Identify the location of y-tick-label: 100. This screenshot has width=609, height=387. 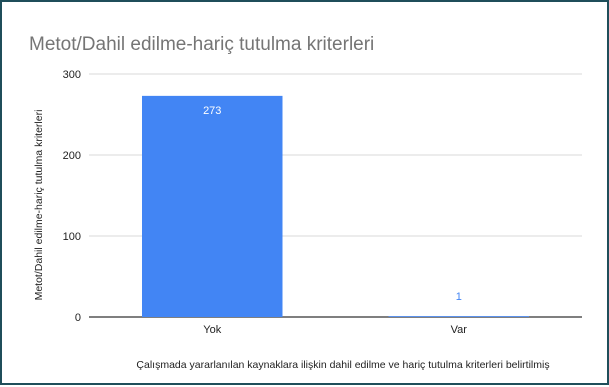
(72, 237).